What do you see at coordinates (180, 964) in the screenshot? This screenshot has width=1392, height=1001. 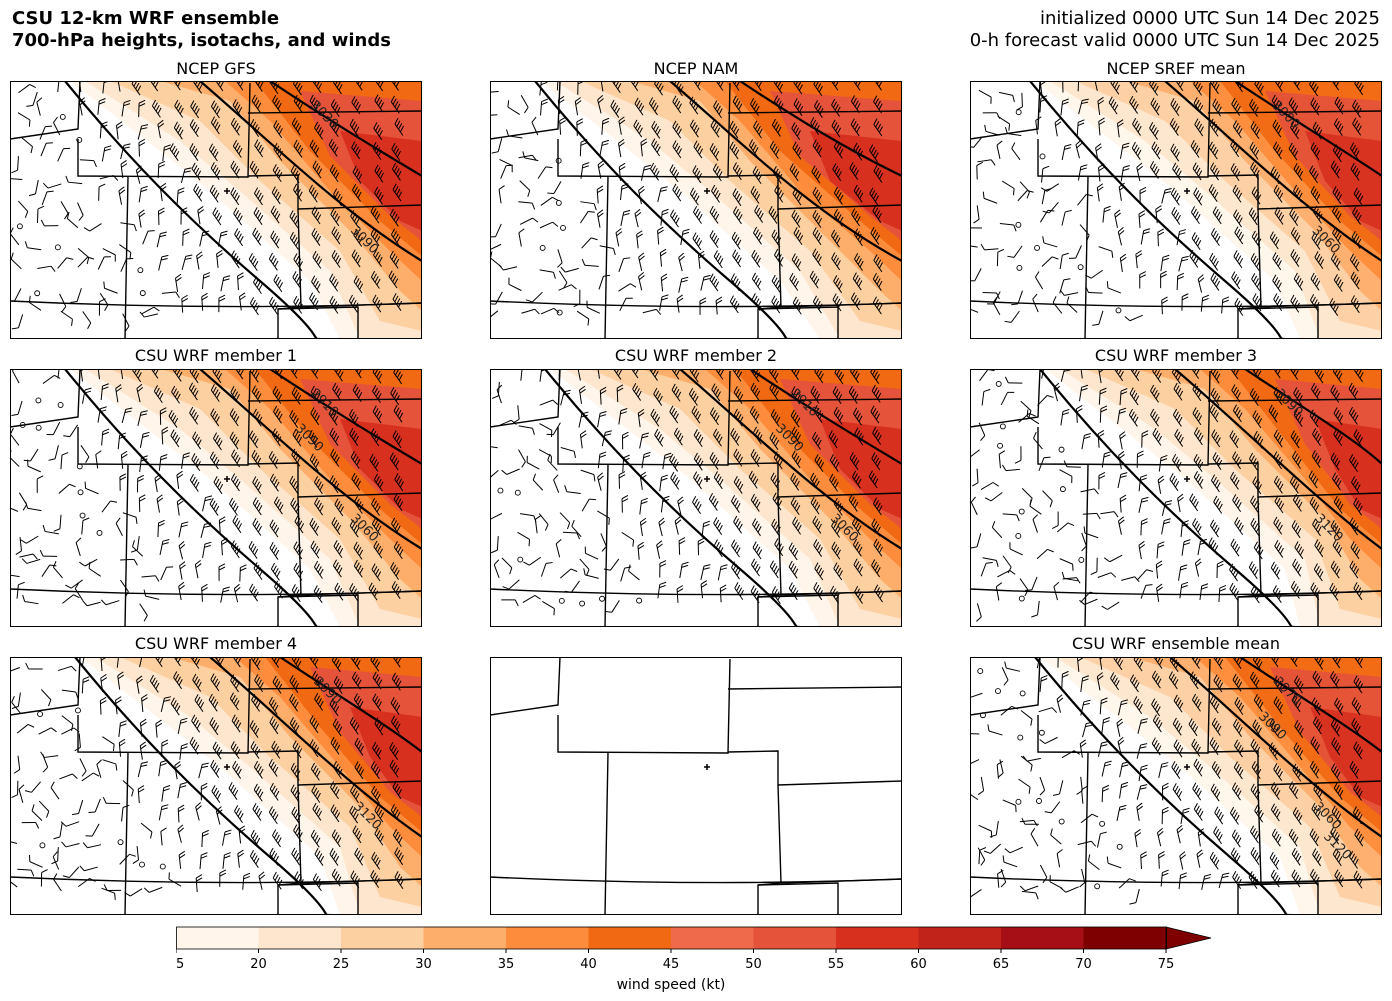 I see `colorbar-tick-label: 15` at bounding box center [180, 964].